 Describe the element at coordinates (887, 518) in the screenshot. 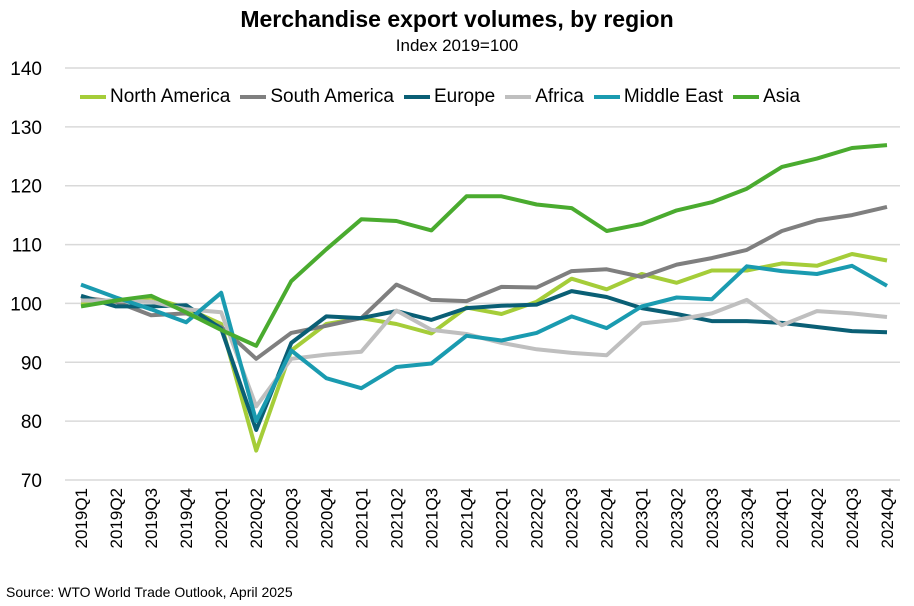

I see `x-tick-label: 2024Q4` at that location.